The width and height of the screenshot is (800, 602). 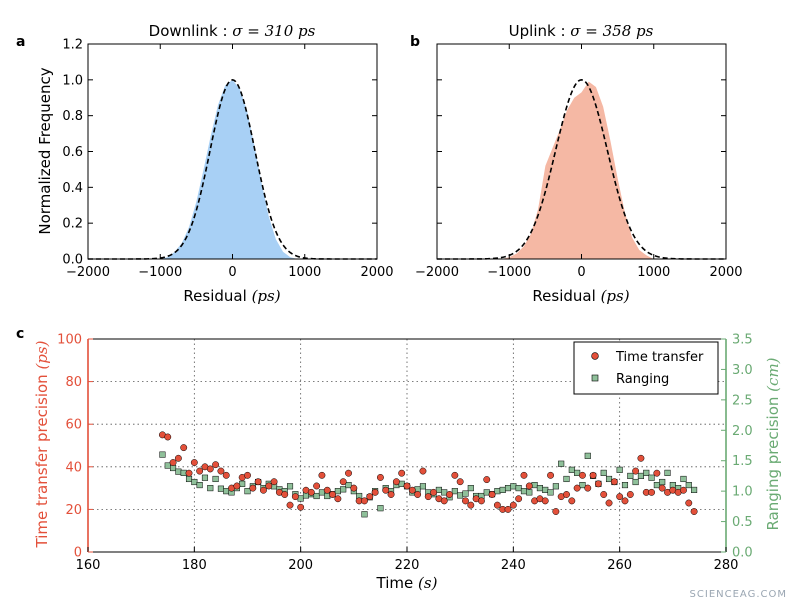 I want to click on panel-b-title: Uplink : σ = 358 ps, so click(x=581, y=31).